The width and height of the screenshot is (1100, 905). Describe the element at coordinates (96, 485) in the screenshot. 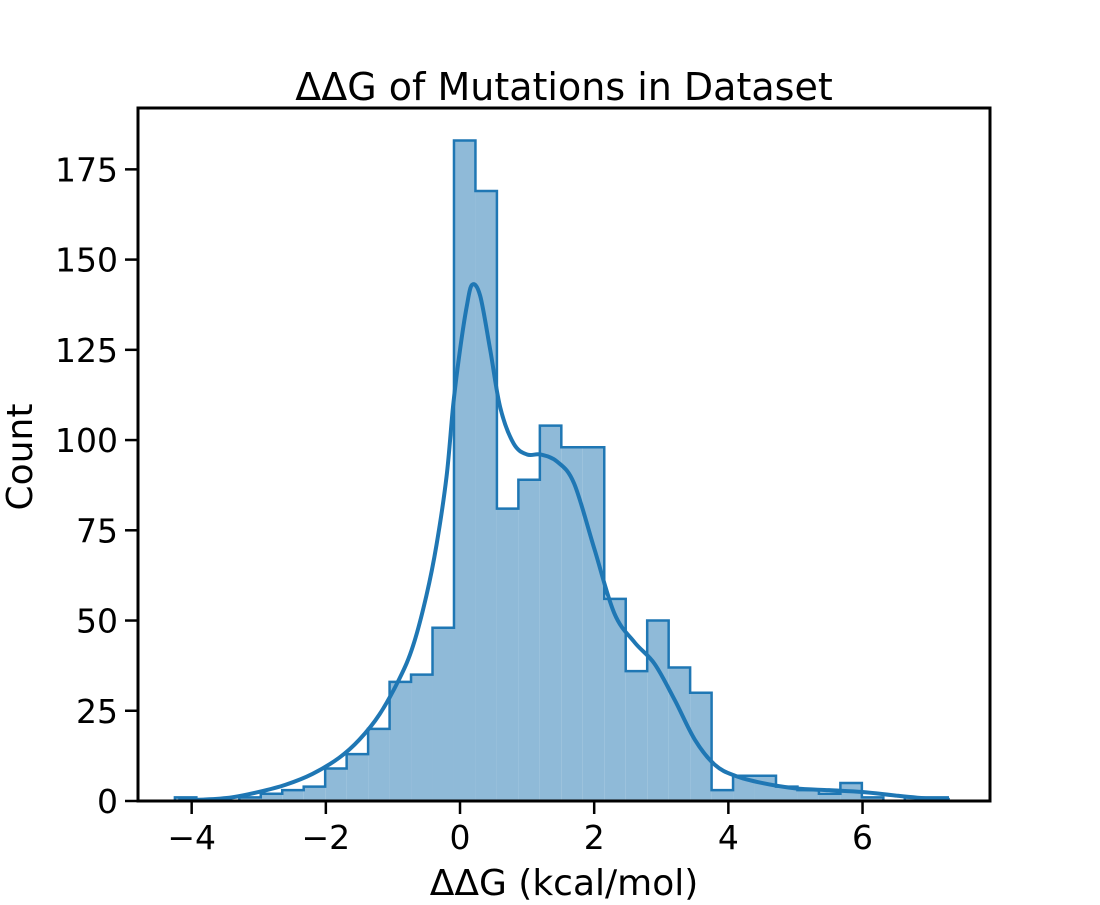

I see `y-axis-ticks: 0 25 50 75 100 125 150 175` at that location.